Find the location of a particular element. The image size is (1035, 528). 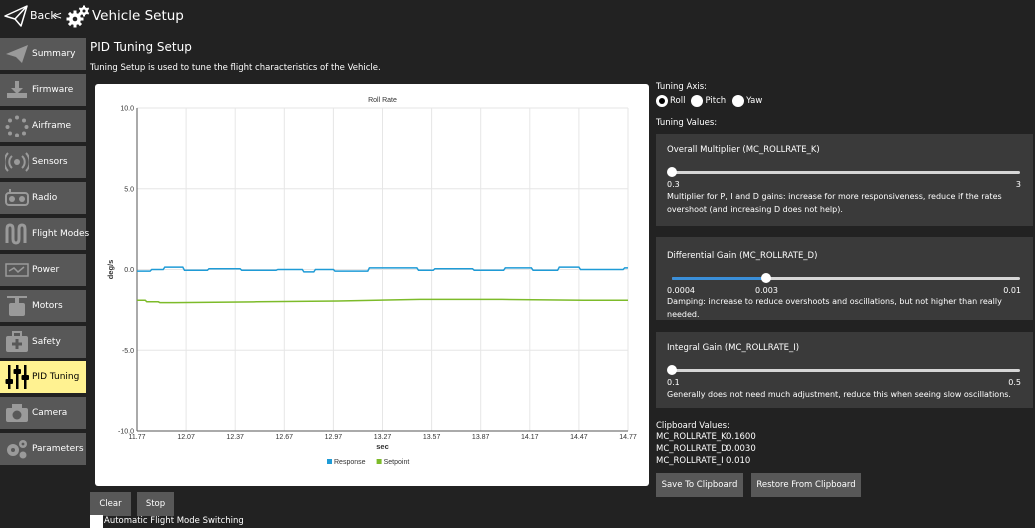

sidebar-item-label: Airframe is located at coordinates (52, 126).